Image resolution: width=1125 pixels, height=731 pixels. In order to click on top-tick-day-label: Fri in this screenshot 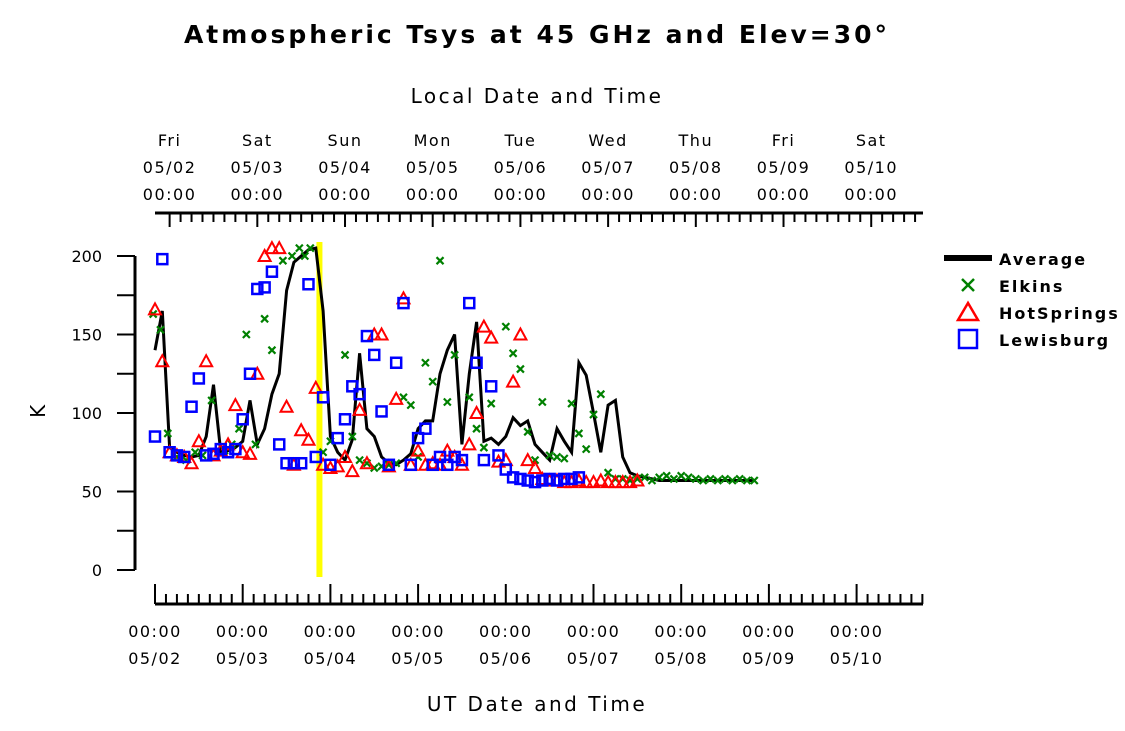, I will do `click(784, 140)`.